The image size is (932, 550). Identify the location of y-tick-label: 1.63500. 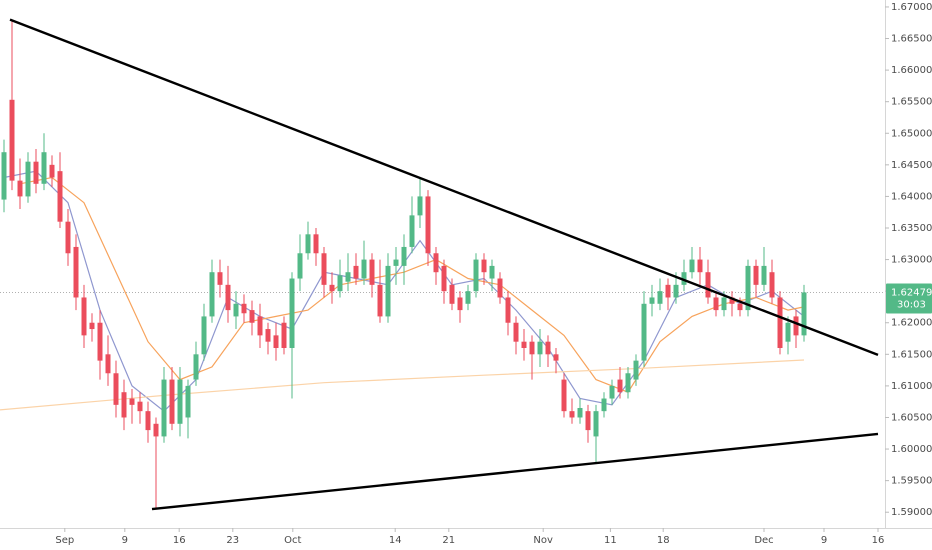
(911, 228).